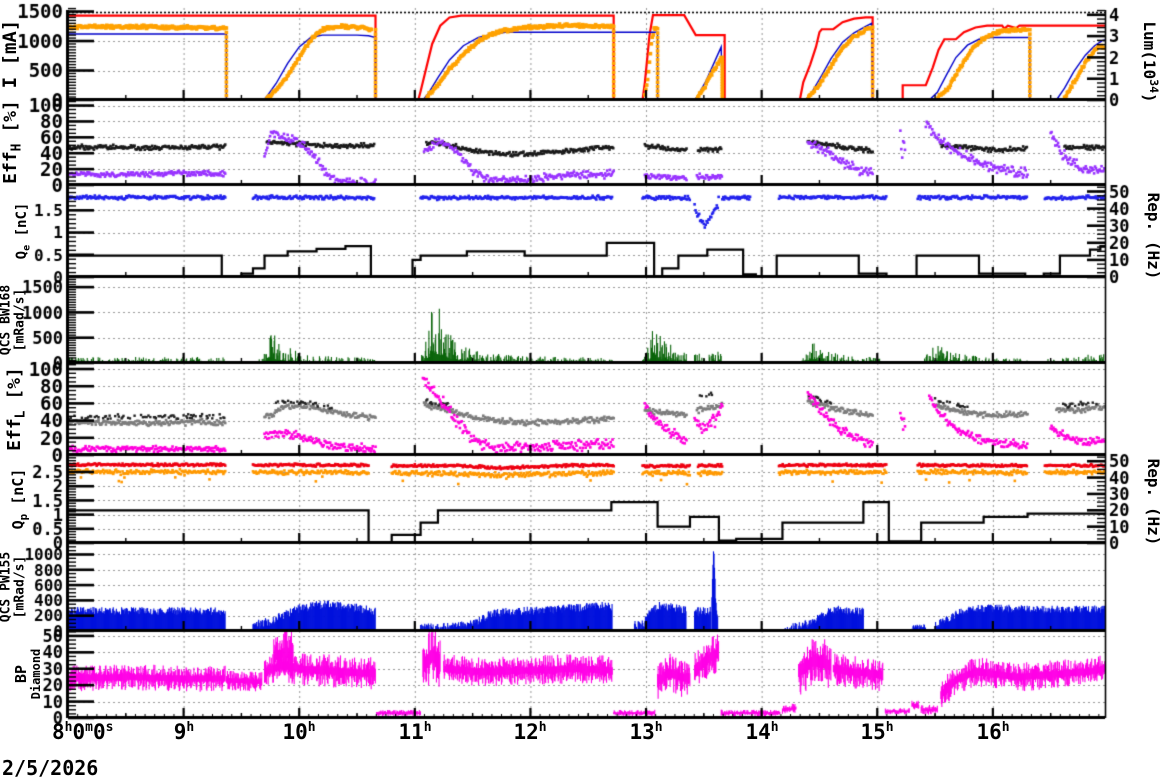 Image resolution: width=1172 pixels, height=782 pixels. Describe the element at coordinates (16, 409) in the screenshot. I see `y-axis-label-eff-l: EffL [%]` at that location.